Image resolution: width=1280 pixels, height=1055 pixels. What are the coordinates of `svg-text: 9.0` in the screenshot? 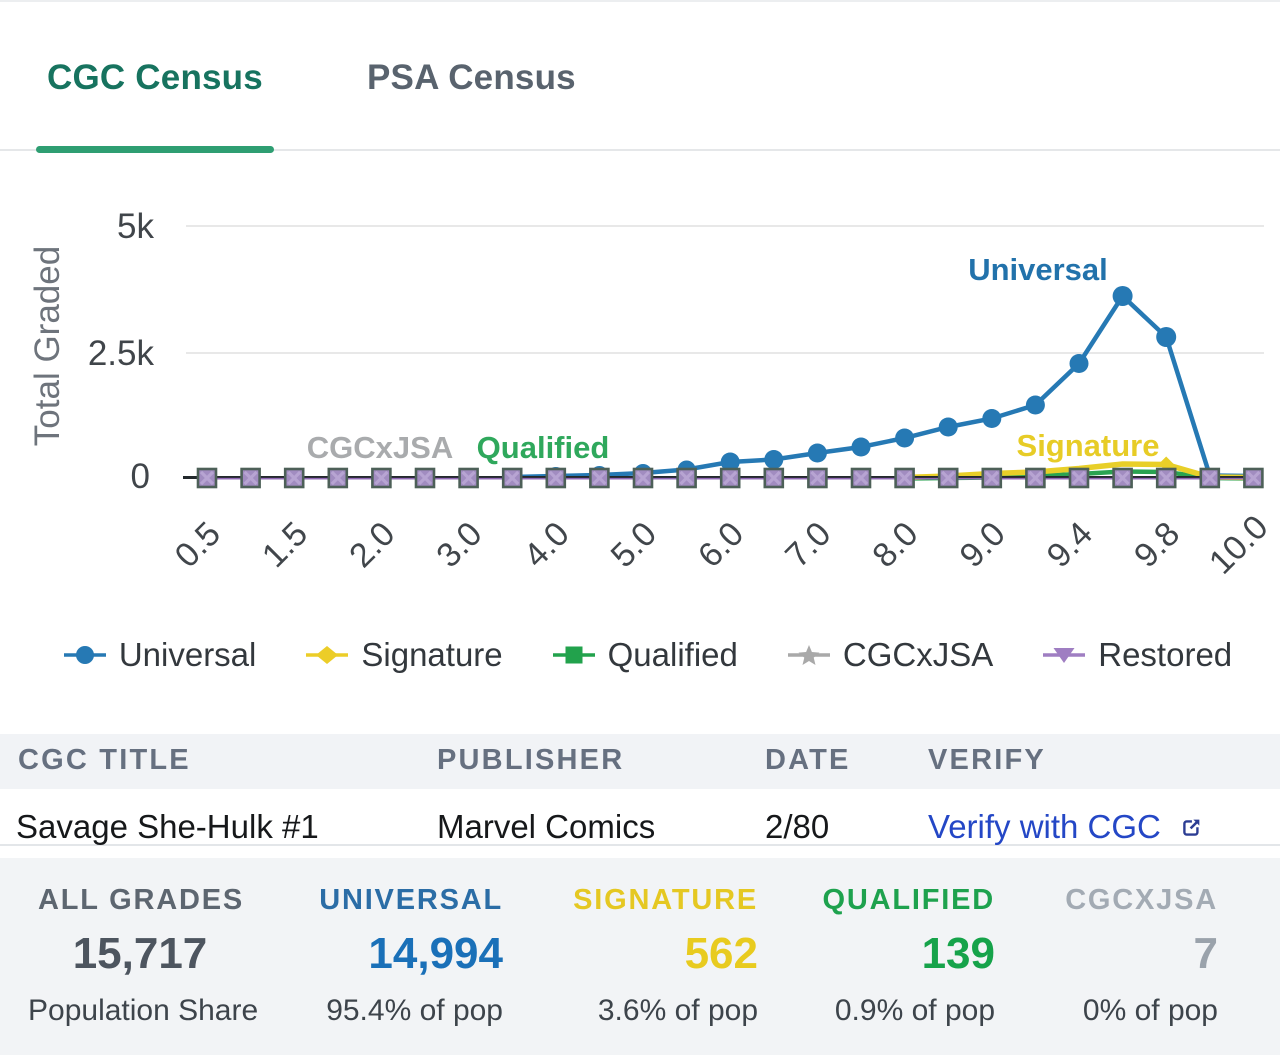 It's located at (983, 545).